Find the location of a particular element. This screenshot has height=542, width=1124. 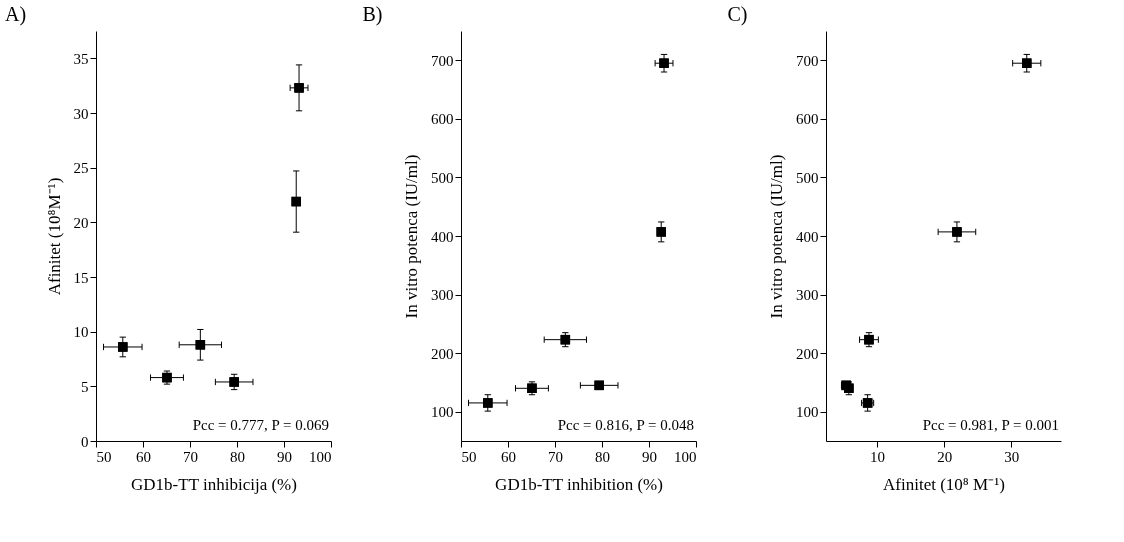

chart-title: A) is located at coordinates (16, 14).